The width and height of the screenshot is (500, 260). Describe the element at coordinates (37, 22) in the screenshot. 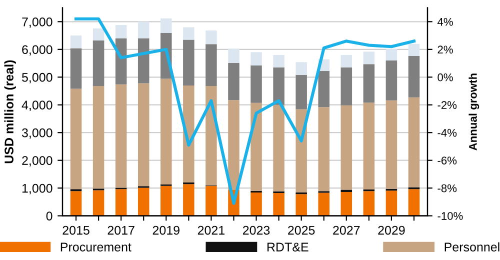

I see `y-tick-label: 7,000` at that location.